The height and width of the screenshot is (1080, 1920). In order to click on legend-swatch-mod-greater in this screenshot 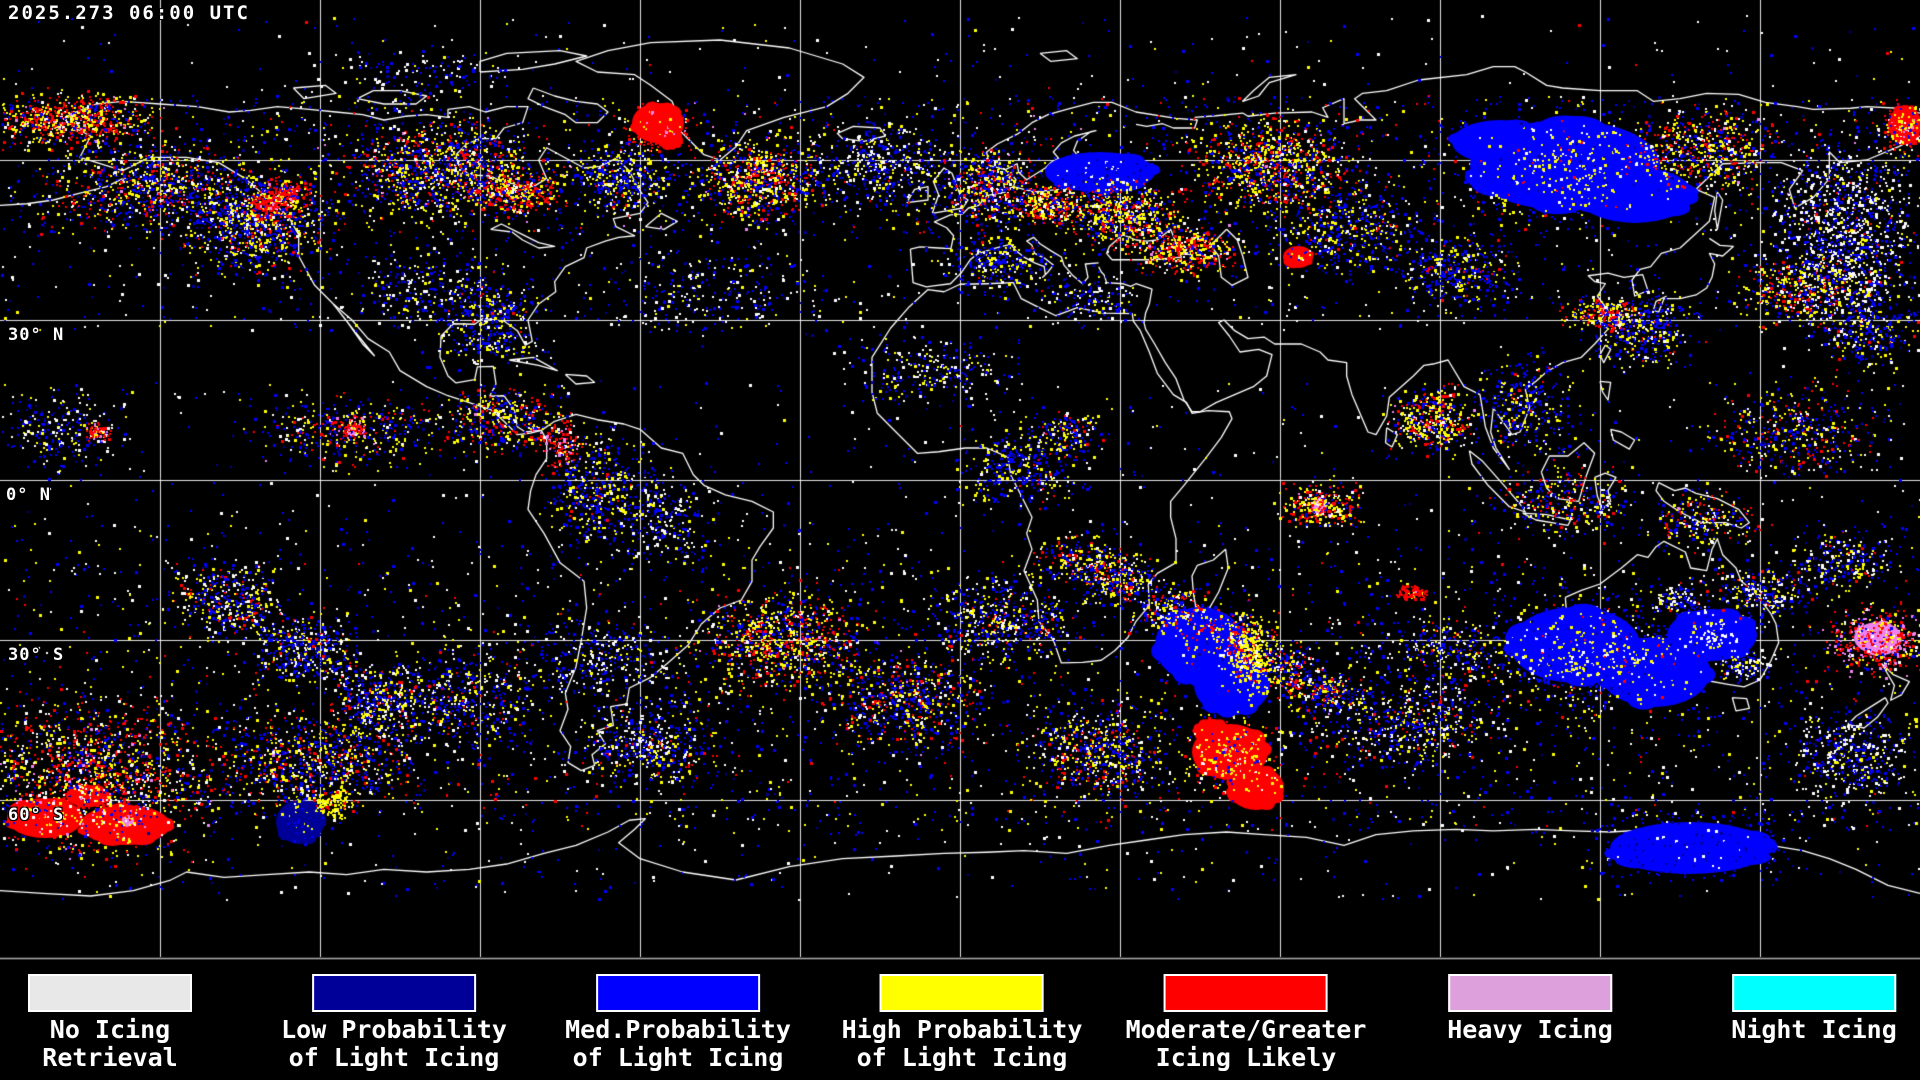, I will do `click(1245, 993)`.